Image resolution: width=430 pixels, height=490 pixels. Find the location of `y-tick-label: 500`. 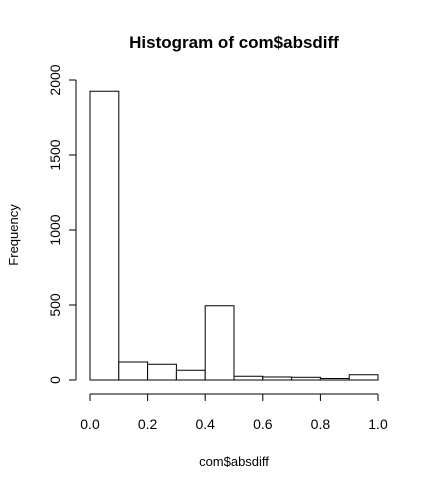

y-tick-label: 500 is located at coordinates (55, 305).